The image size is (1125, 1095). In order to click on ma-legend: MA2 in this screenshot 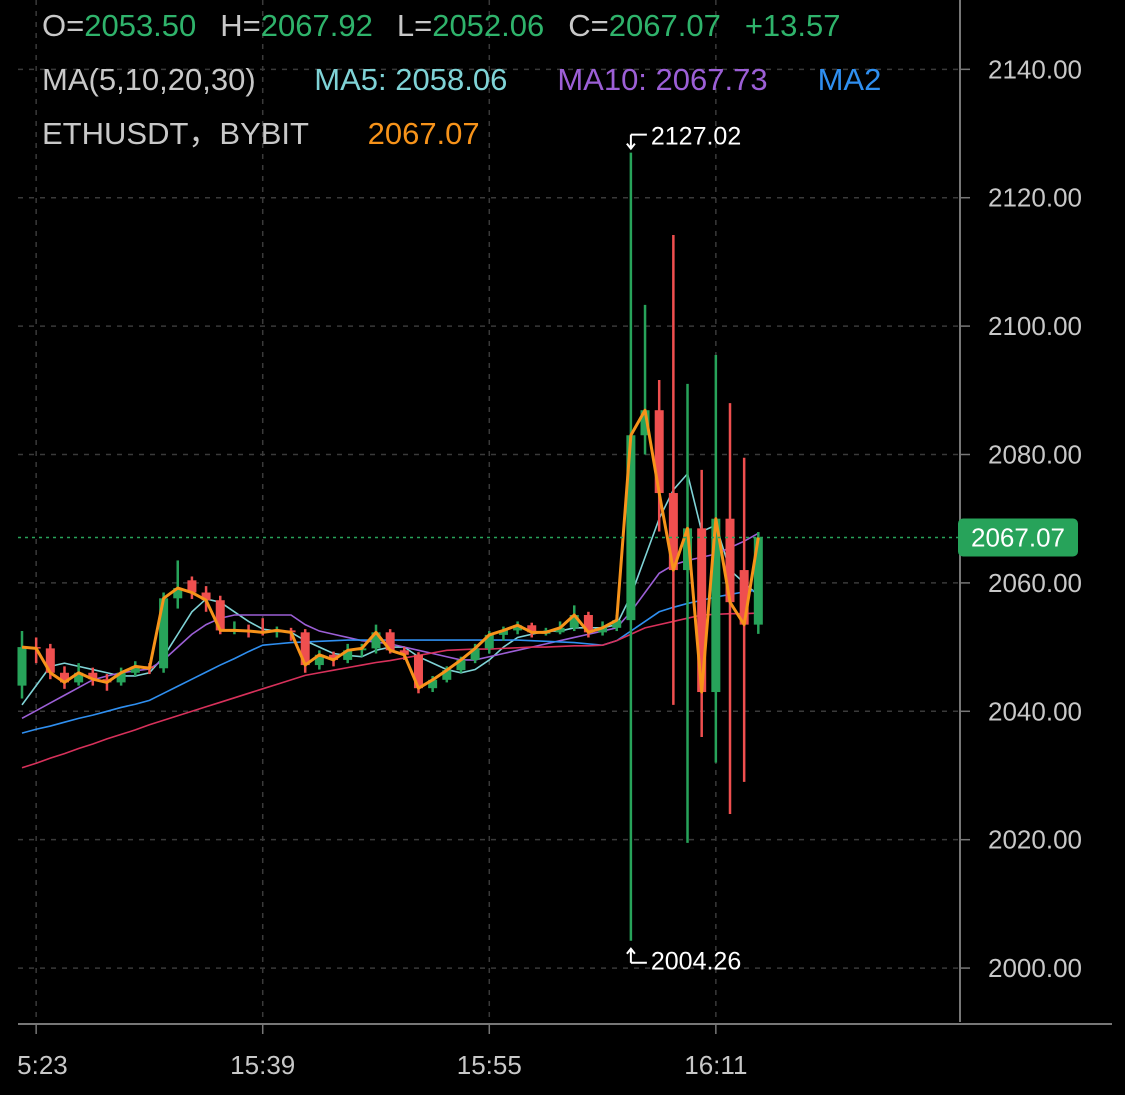, I will do `click(849, 79)`.